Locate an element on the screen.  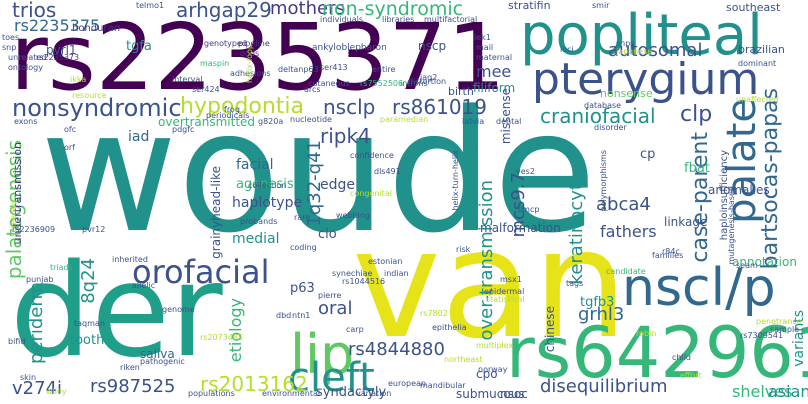
word: deltanp63 is located at coordinates (298, 69).